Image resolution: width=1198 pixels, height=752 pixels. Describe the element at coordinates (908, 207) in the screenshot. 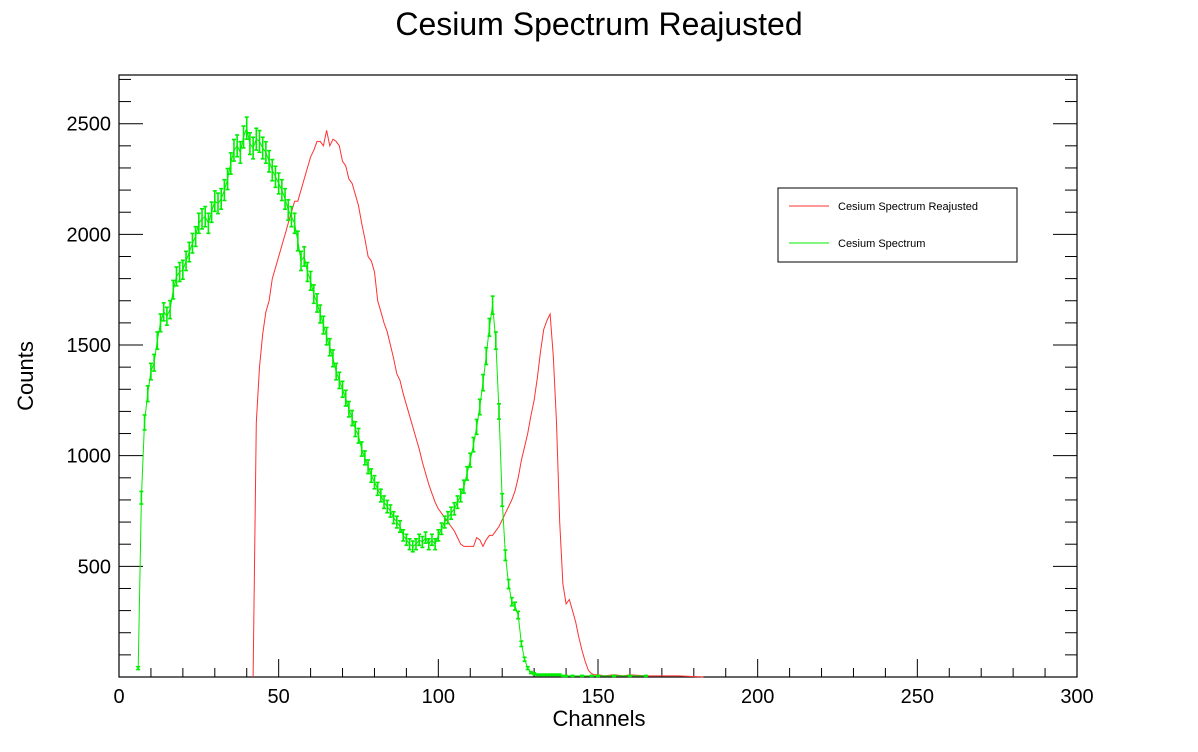

I see `legend-label-reajusted: Cesium Spectrum Reajusted` at that location.